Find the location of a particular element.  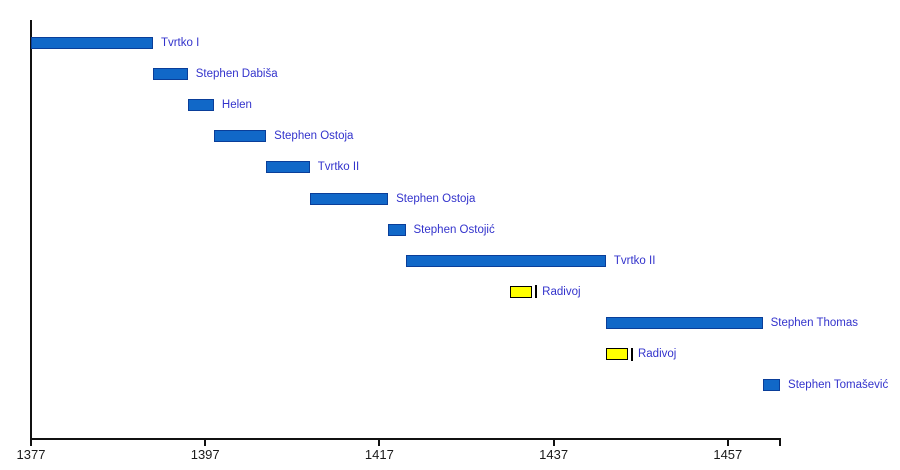

axis-tick-label: 1377 is located at coordinates (31, 454).